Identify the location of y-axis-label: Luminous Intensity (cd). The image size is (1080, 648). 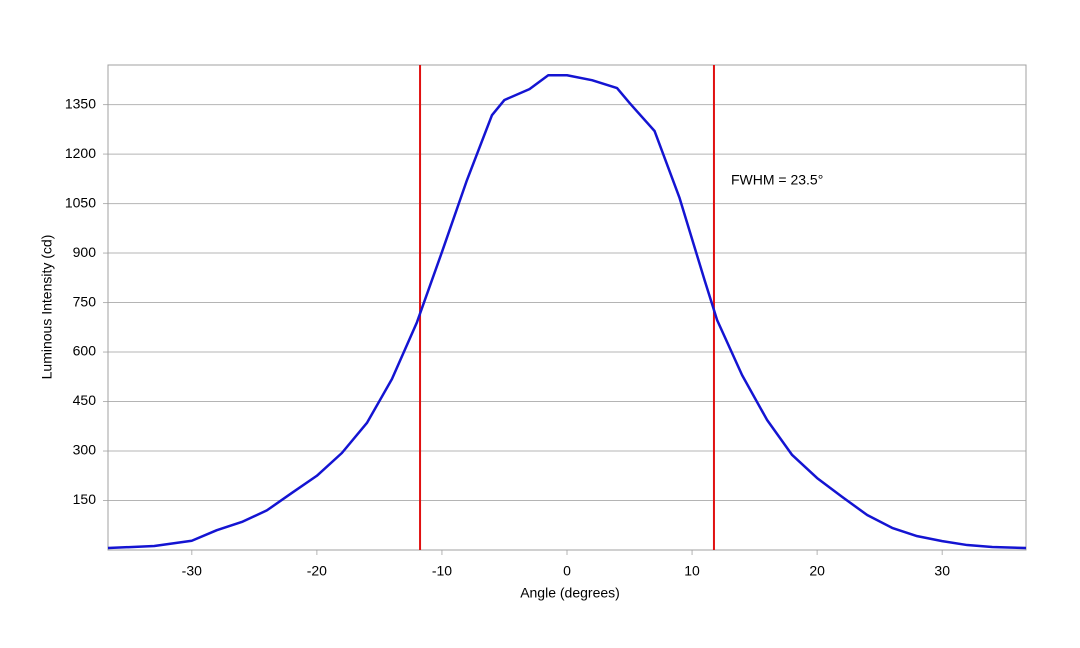
(47, 307).